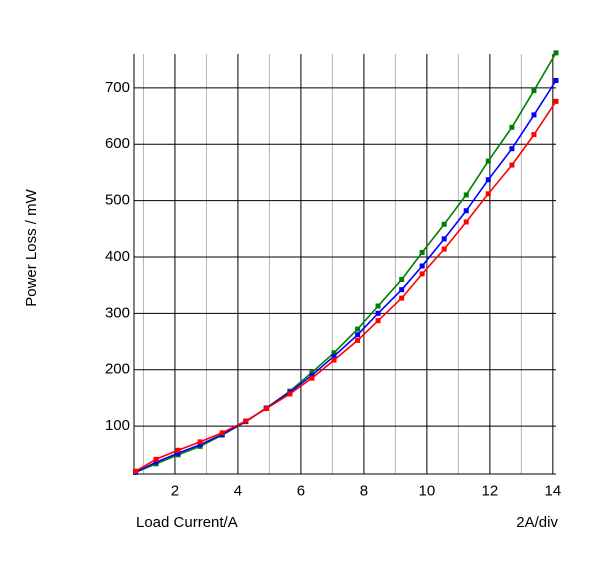 The width and height of the screenshot is (600, 563). What do you see at coordinates (117, 87) in the screenshot?
I see `y-tick-label: 700` at bounding box center [117, 87].